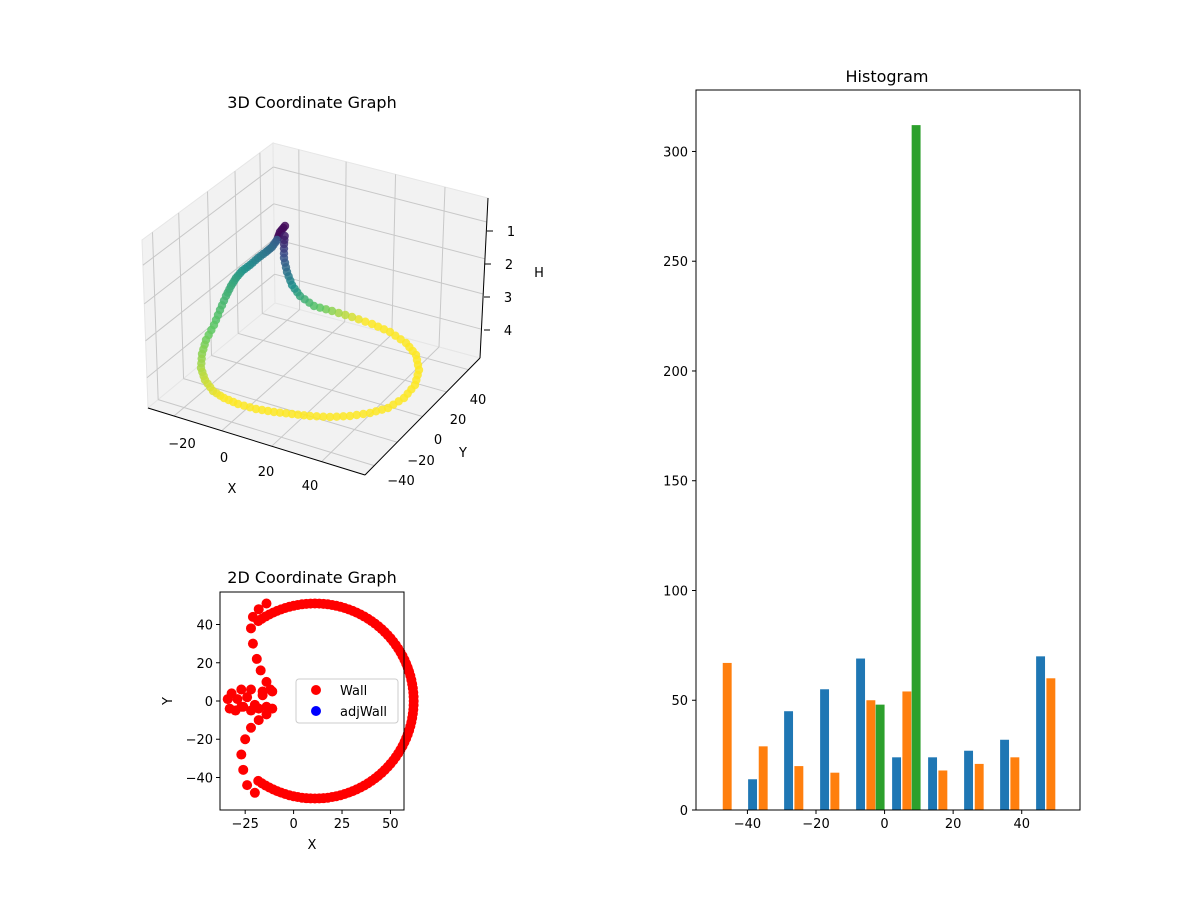 The image size is (1200, 900). Describe the element at coordinates (675, 482) in the screenshot. I see `histogram-y-tick-label: 150` at that location.